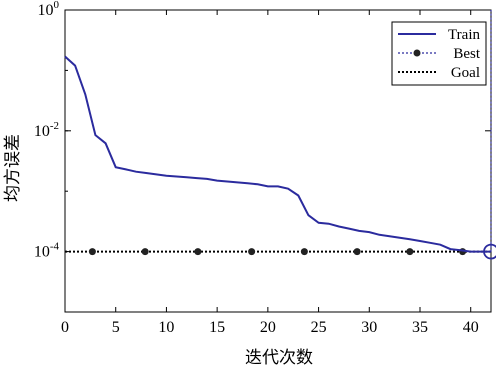  Describe the element at coordinates (369, 327) in the screenshot. I see `x-tick-label: 30` at that location.